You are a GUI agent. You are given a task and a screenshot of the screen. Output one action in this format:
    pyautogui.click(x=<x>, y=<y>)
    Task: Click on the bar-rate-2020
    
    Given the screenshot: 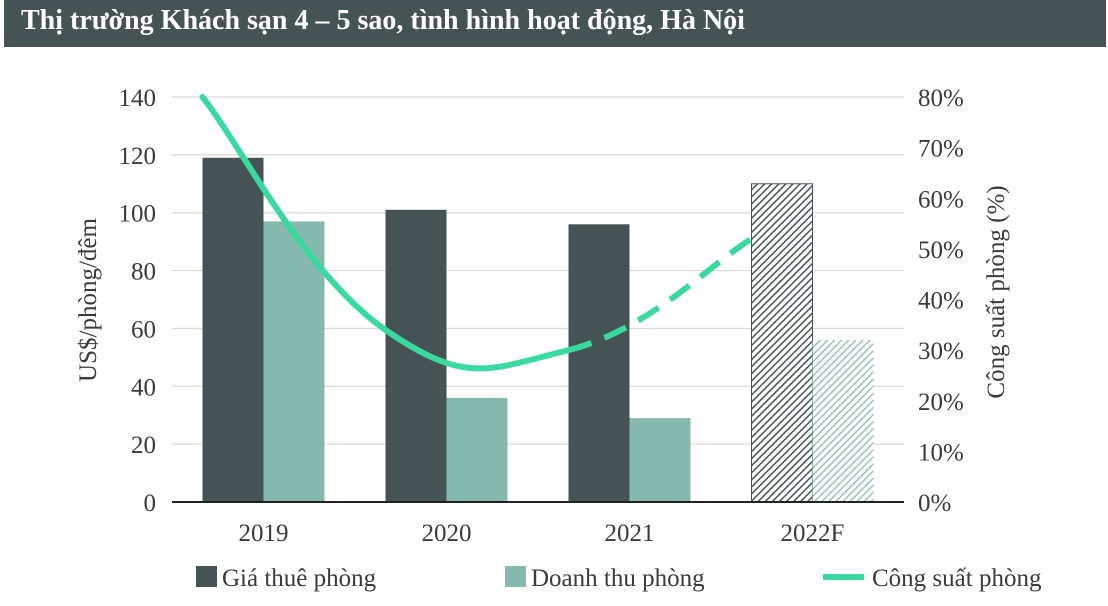 What is the action you would take?
    pyautogui.click(x=416, y=356)
    